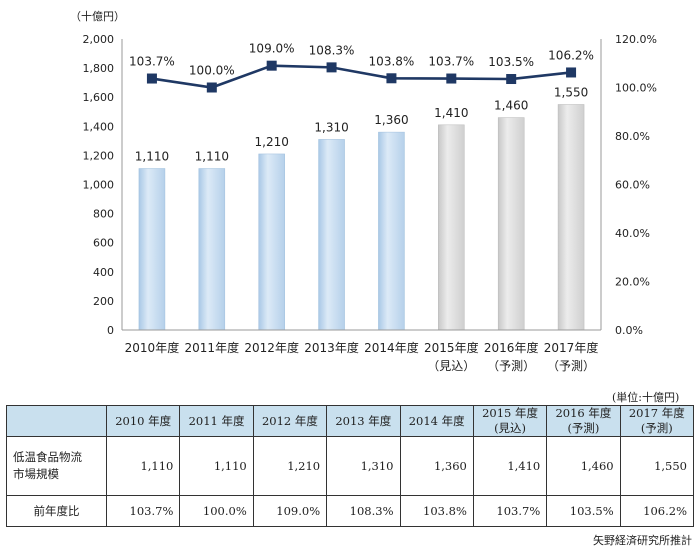  I want to click on x-axis-label: 2011年度, so click(212, 347).